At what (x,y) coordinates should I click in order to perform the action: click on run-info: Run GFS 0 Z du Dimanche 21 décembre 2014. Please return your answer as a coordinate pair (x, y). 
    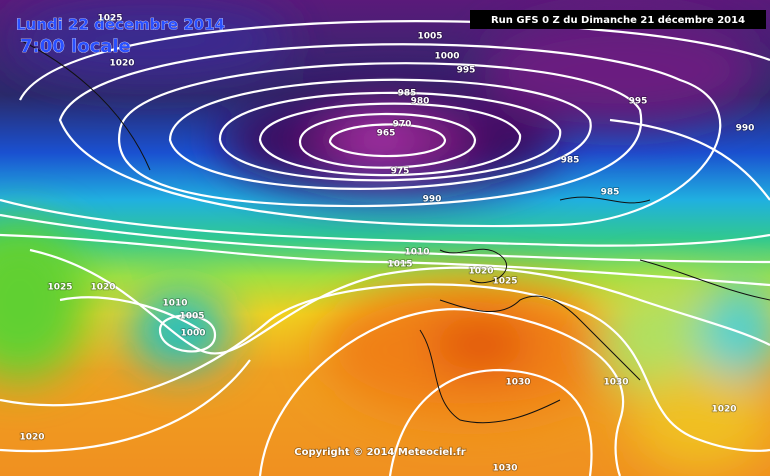
    Looking at the image, I should click on (618, 20).